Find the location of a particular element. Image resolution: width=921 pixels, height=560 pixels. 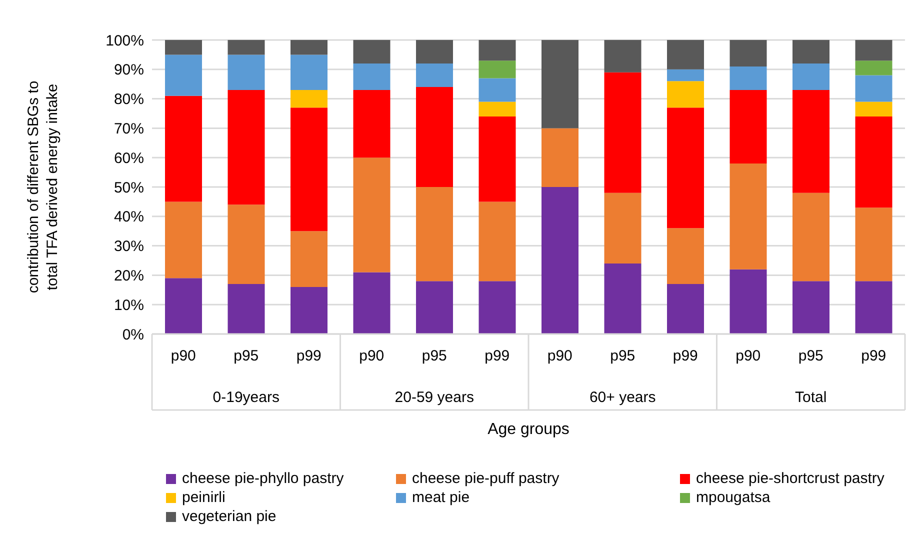

y-tick-label: 70% is located at coordinates (129, 129).